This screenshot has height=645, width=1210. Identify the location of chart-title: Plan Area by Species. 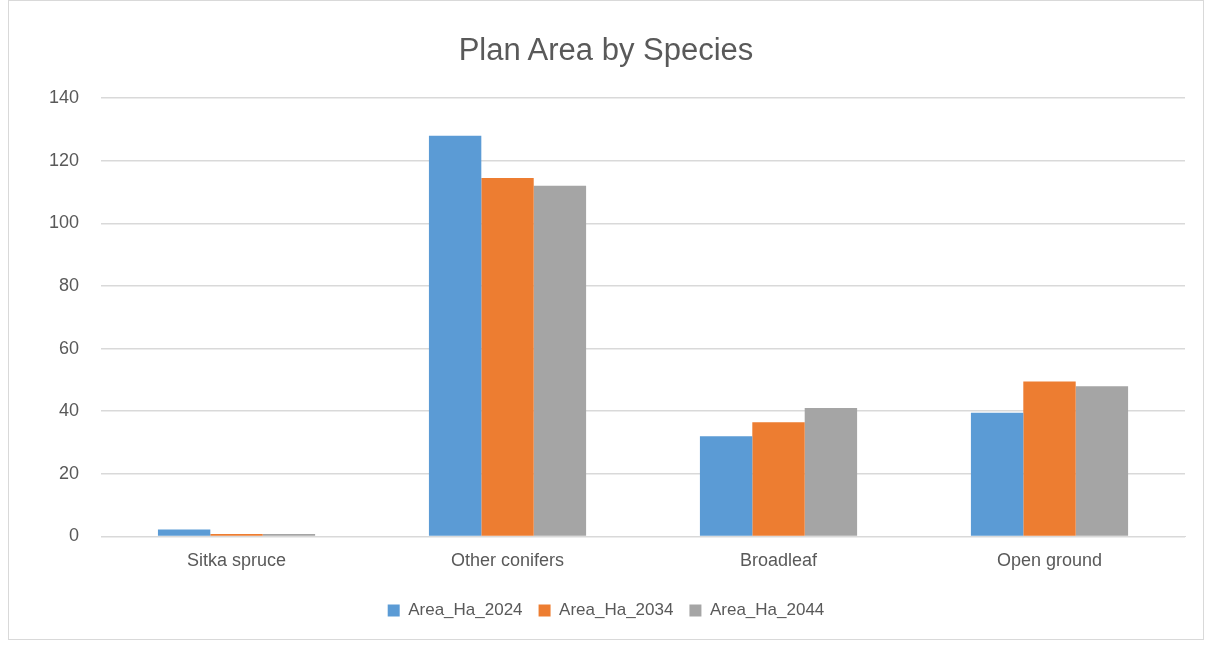
(606, 50).